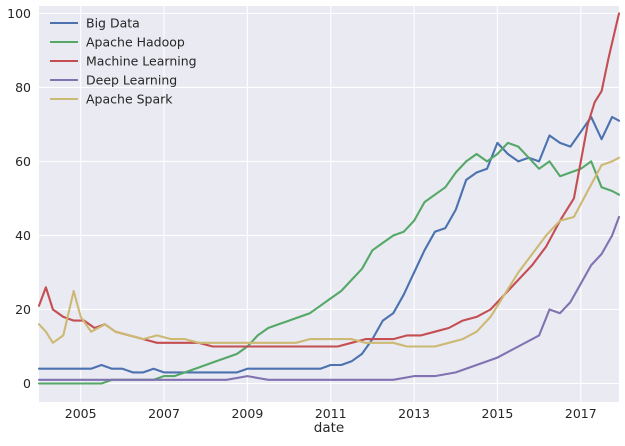 The width and height of the screenshot is (625, 446). What do you see at coordinates (129, 99) in the screenshot?
I see `legend-label: Apache Spark` at bounding box center [129, 99].